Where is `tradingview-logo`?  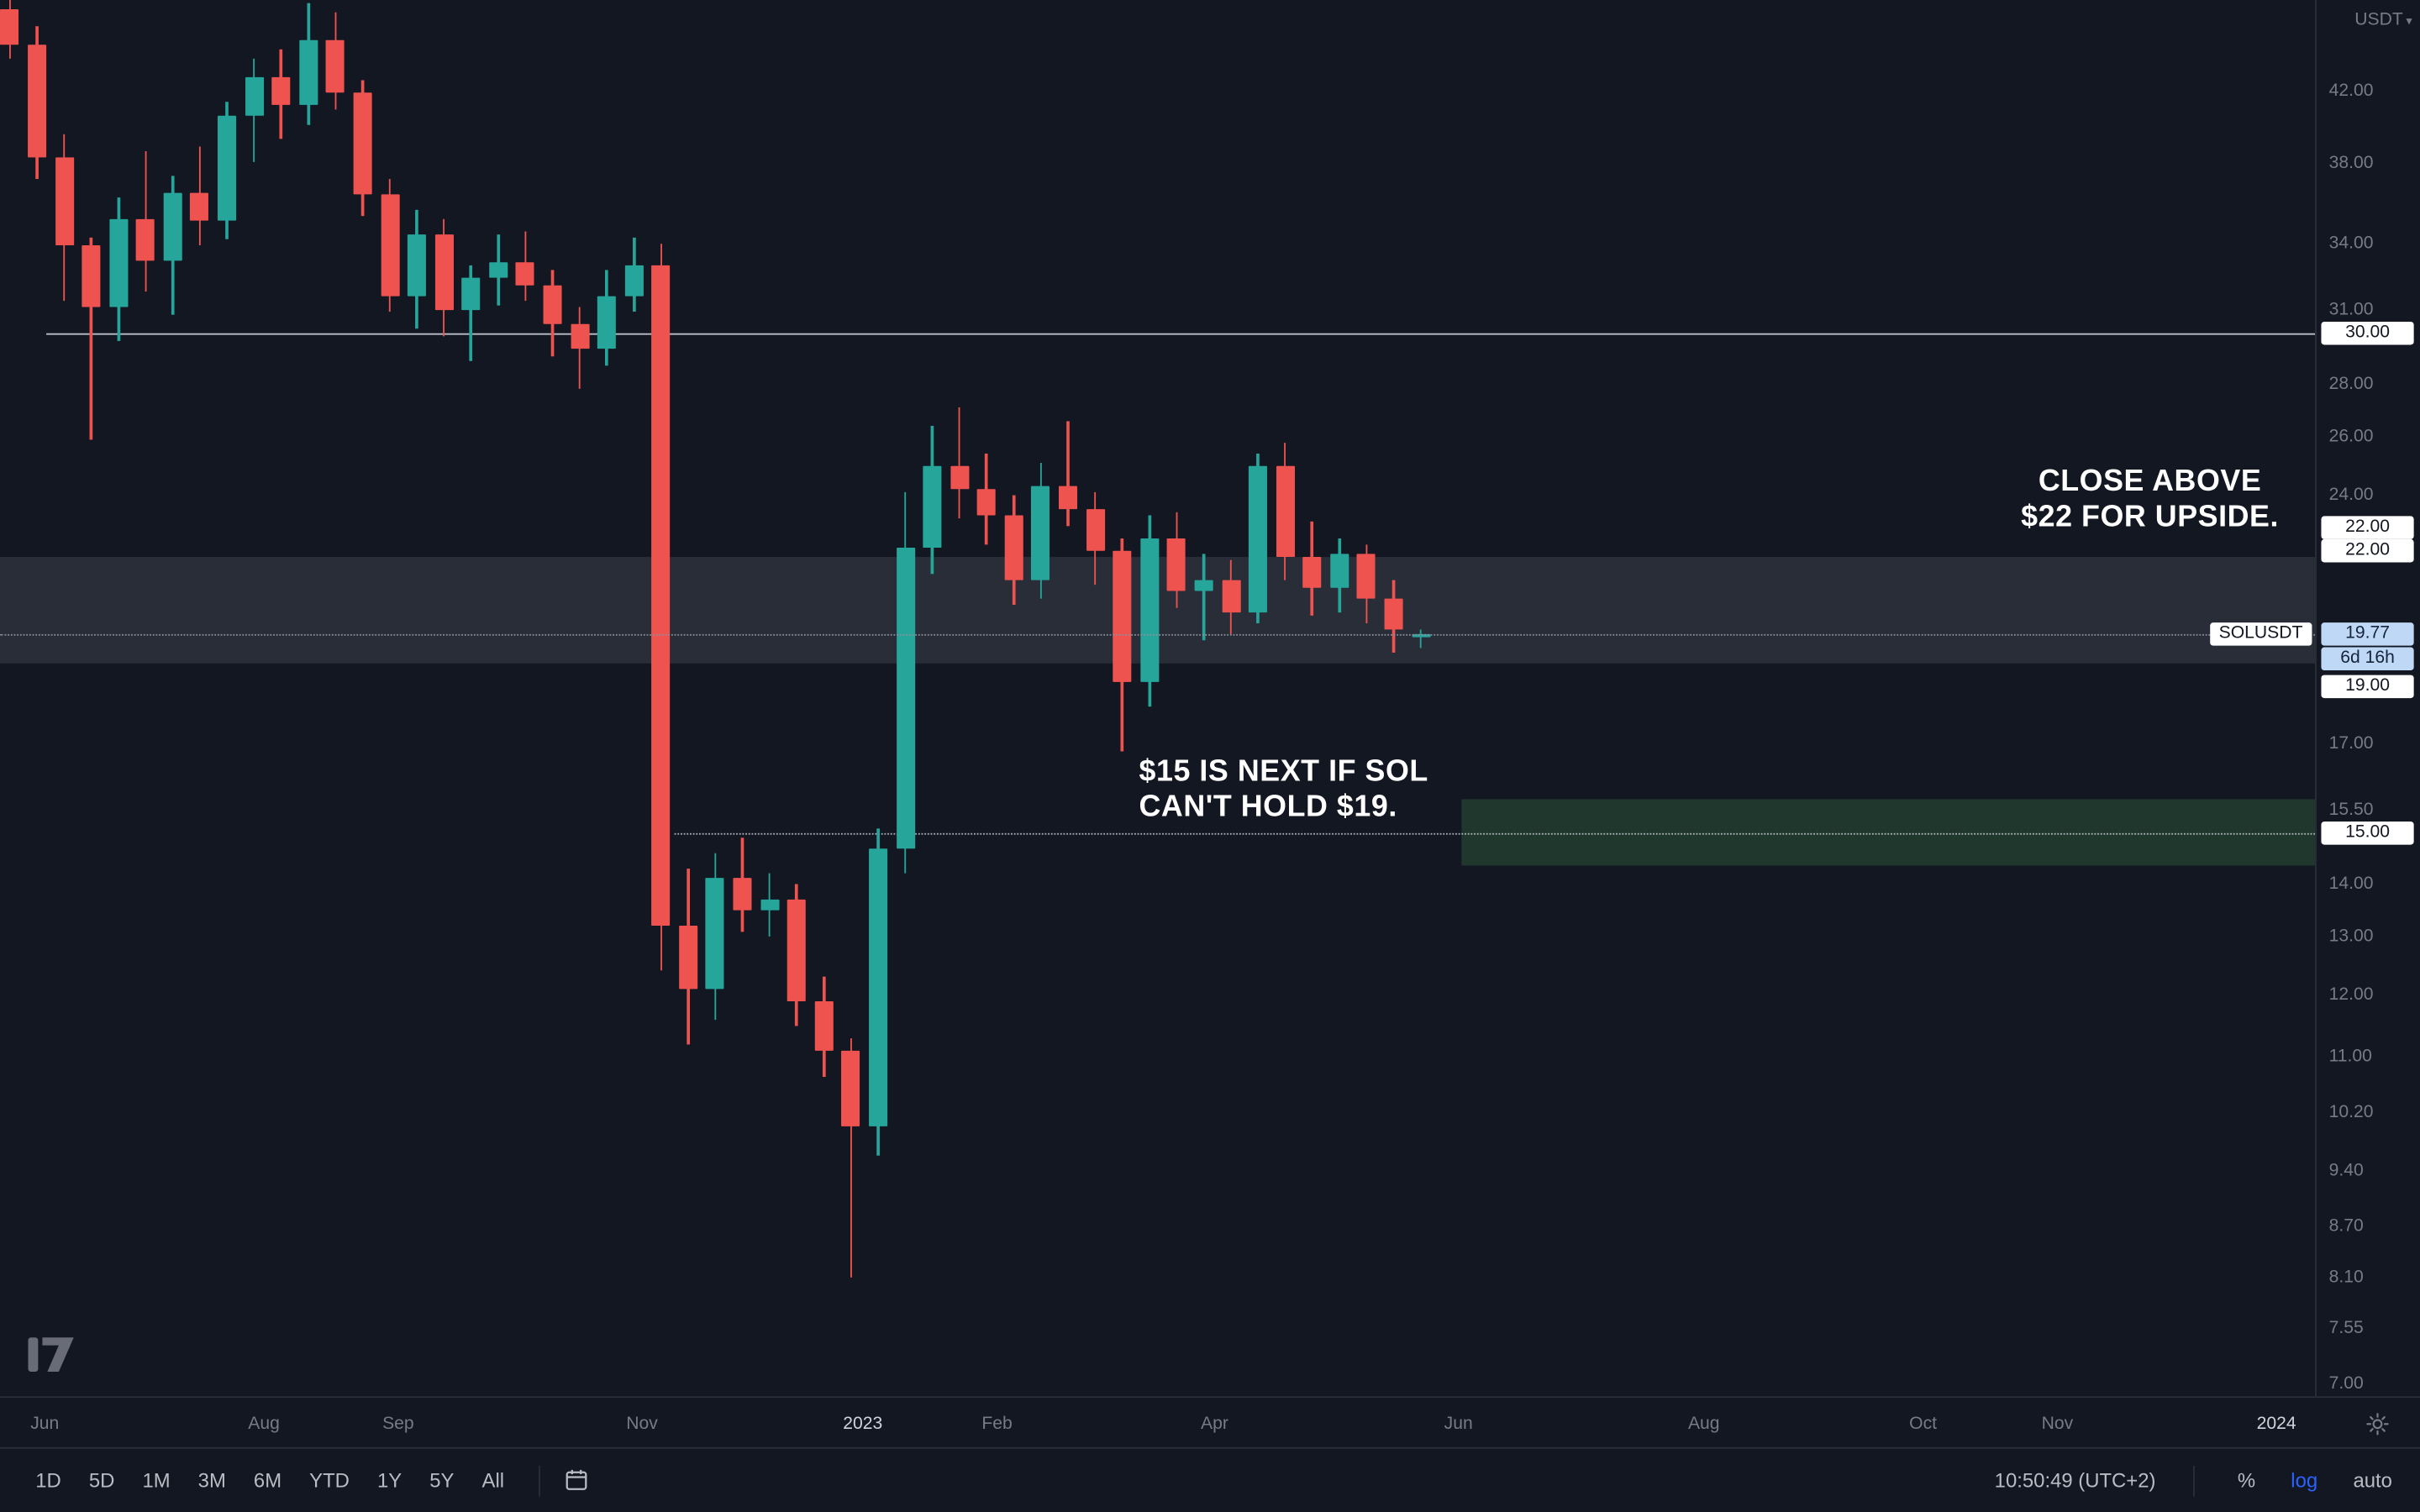
tradingview-logo is located at coordinates (51, 1358).